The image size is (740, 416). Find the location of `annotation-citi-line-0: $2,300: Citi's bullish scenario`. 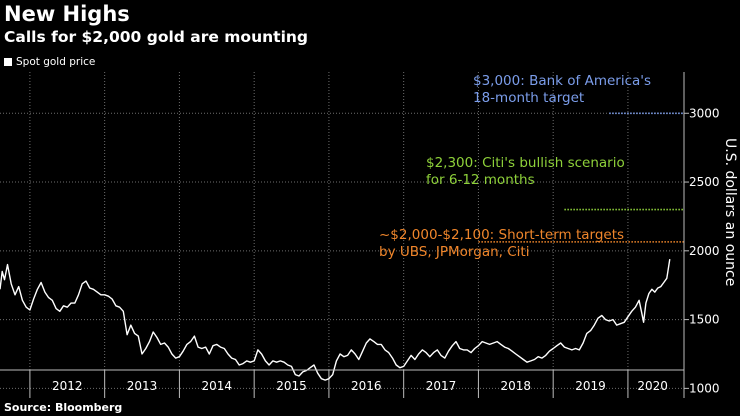

annotation-citi-line-0: $2,300: Citi's bullish scenario is located at coordinates (525, 163).